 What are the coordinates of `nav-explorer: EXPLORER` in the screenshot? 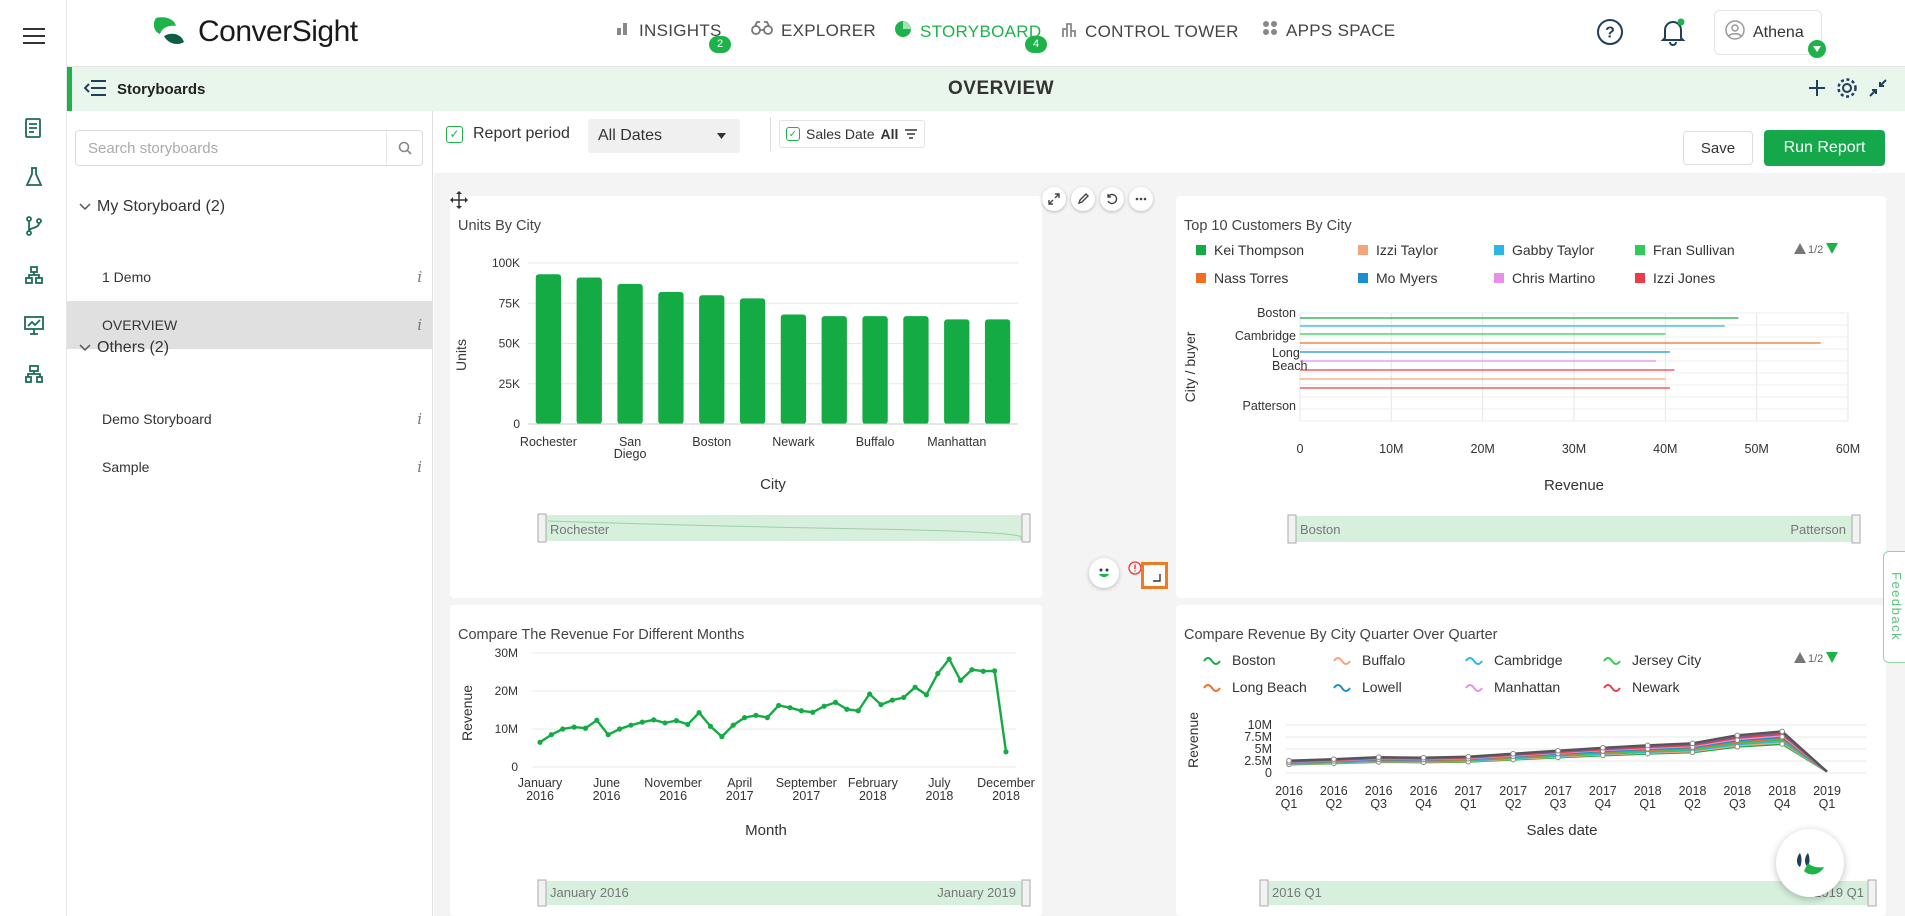 It's located at (813, 30).